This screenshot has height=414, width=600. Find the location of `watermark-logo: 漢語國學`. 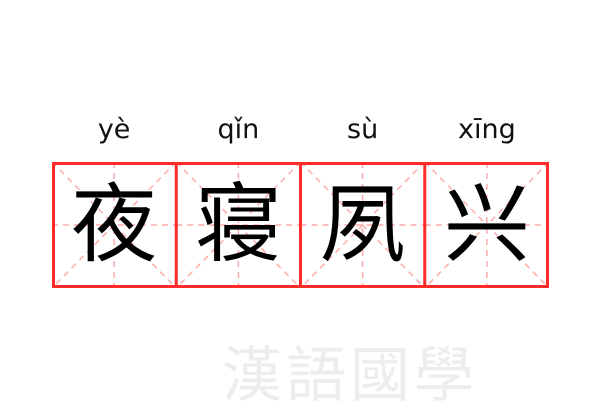

watermark-logo: 漢語國學 is located at coordinates (350, 376).